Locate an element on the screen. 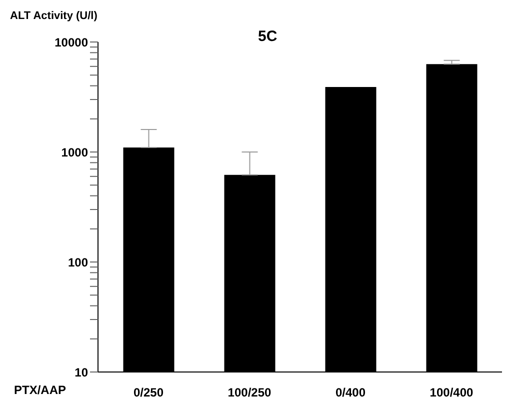 The image size is (519, 416). x-axis-title: PTX/AAP is located at coordinates (40, 390).